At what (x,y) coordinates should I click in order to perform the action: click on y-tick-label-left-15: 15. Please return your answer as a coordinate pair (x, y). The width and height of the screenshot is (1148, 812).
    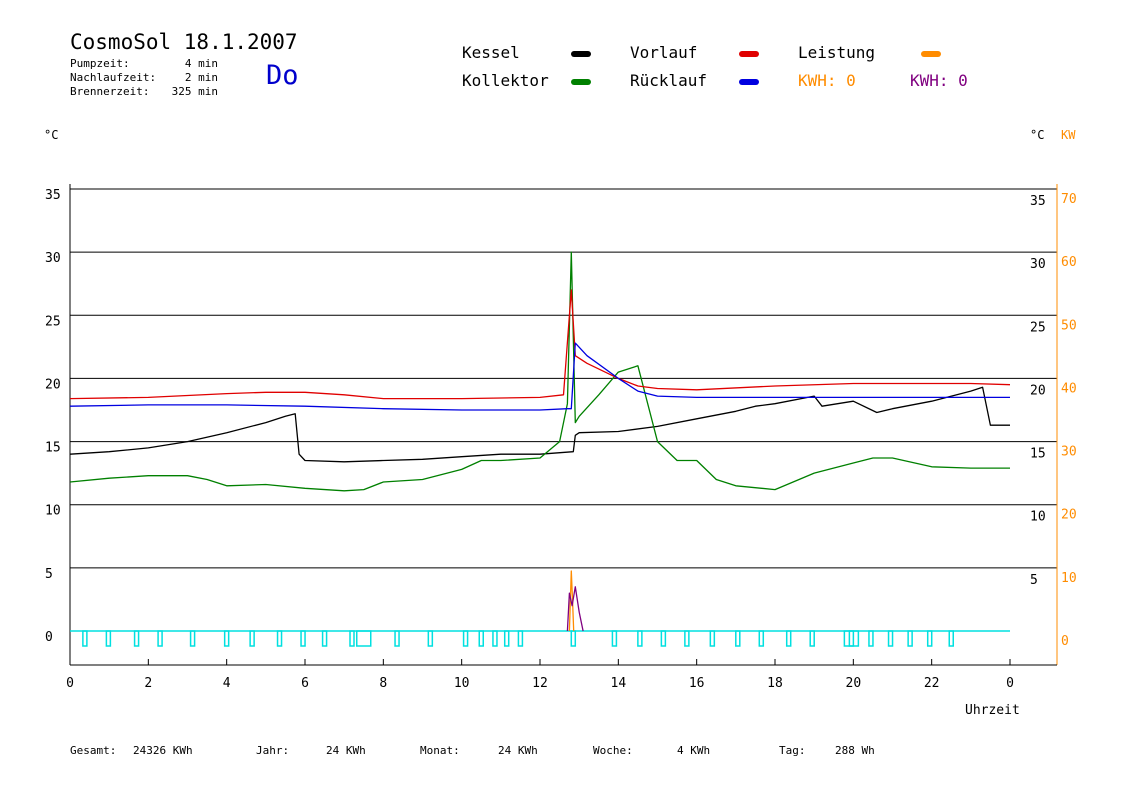
    Looking at the image, I should click on (53, 448).